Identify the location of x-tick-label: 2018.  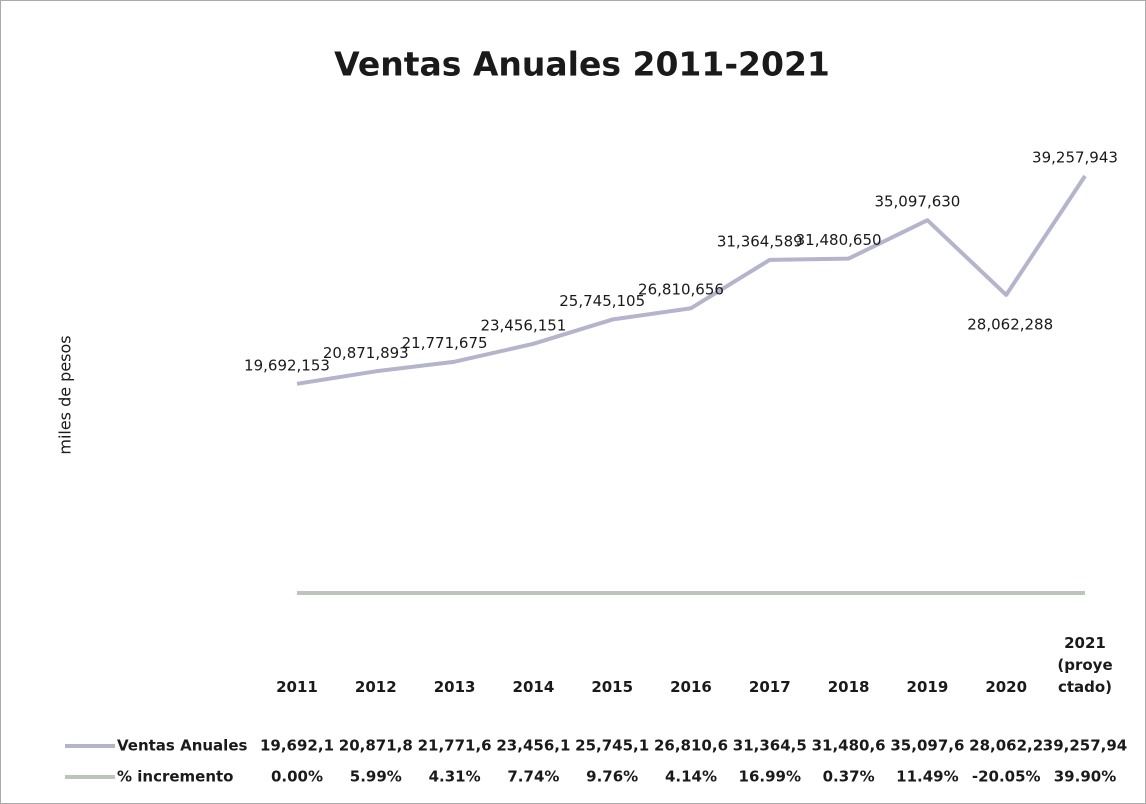
(848, 687).